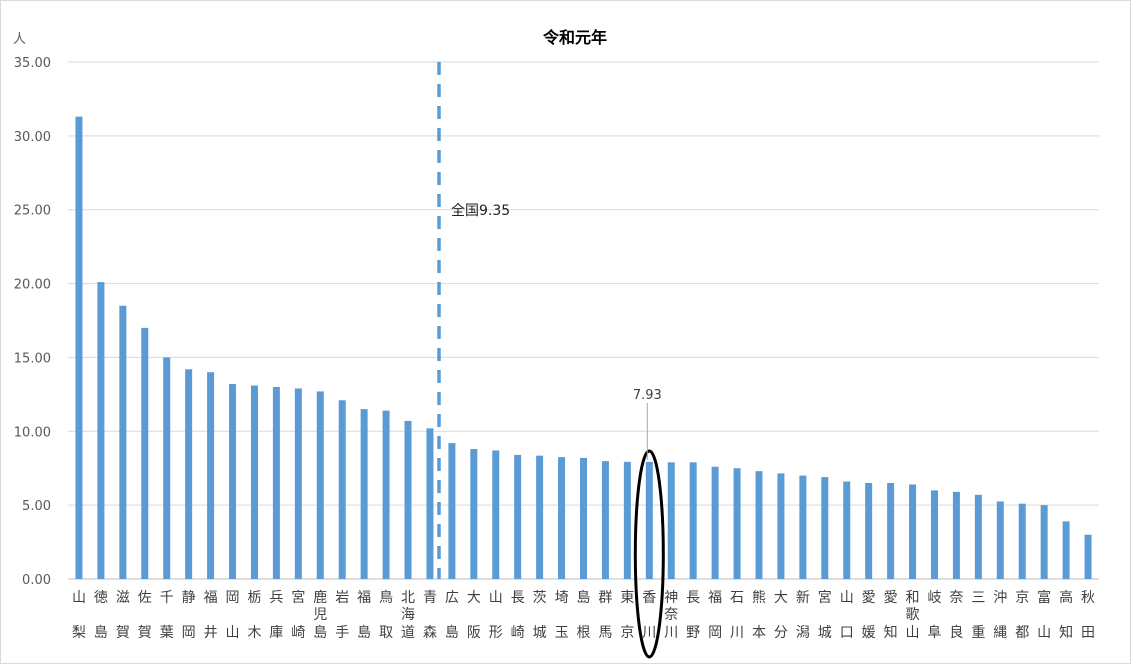  What do you see at coordinates (584, 633) in the screenshot?
I see `category-label: 根` at bounding box center [584, 633].